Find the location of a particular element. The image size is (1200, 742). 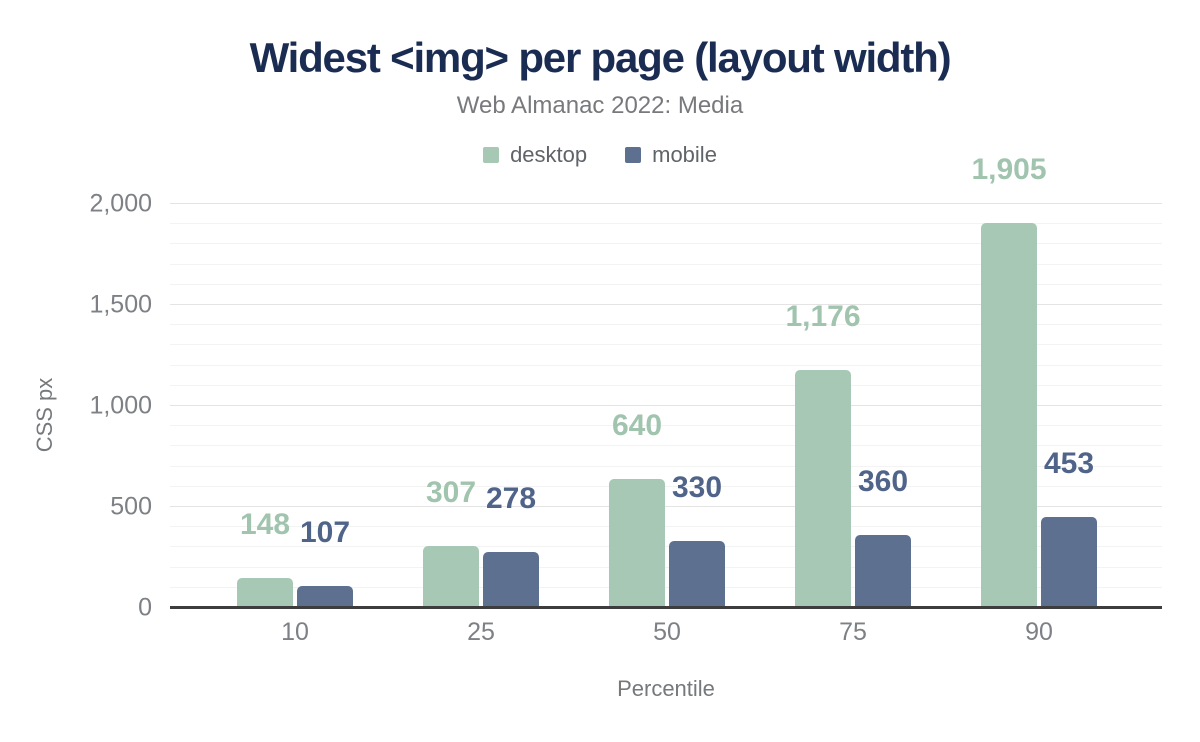

bar-mobile-p75 is located at coordinates (883, 571).